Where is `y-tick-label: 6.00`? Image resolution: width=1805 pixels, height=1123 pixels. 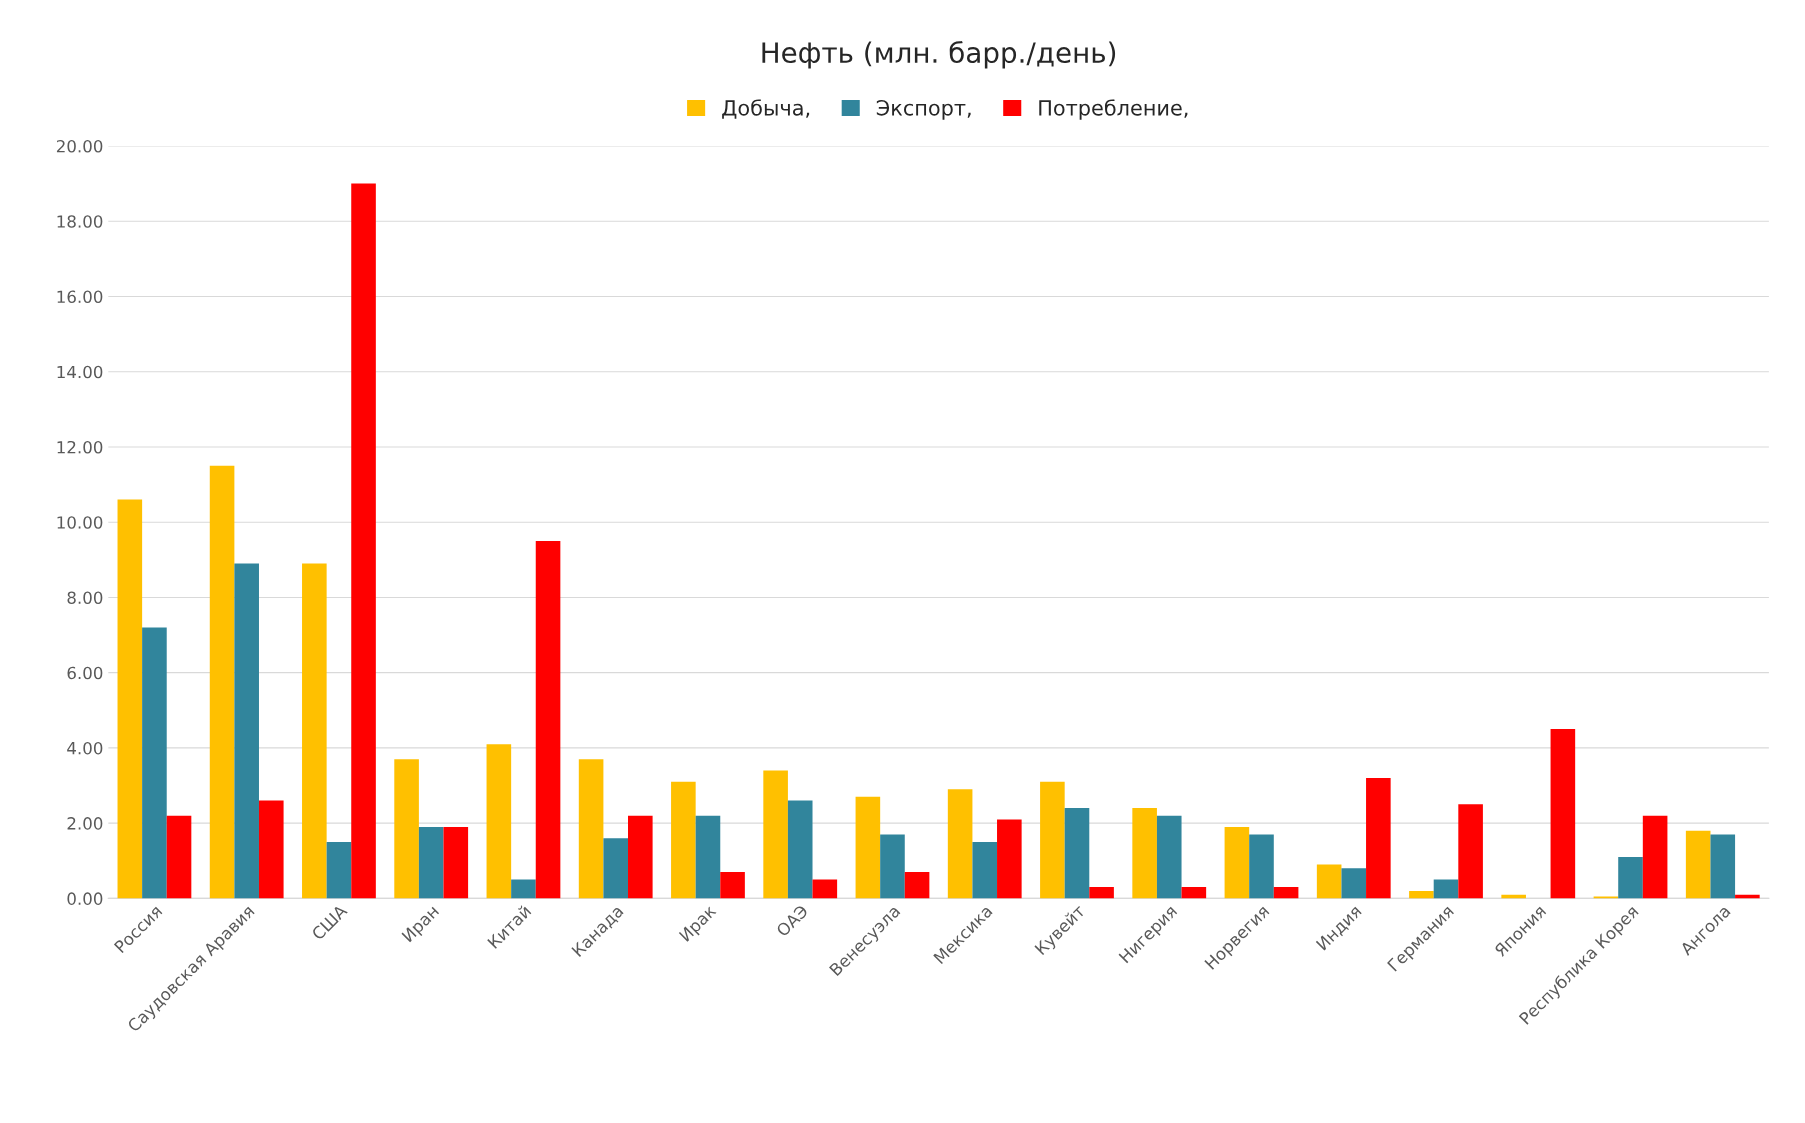
y-tick-label: 6.00 is located at coordinates (85, 673).